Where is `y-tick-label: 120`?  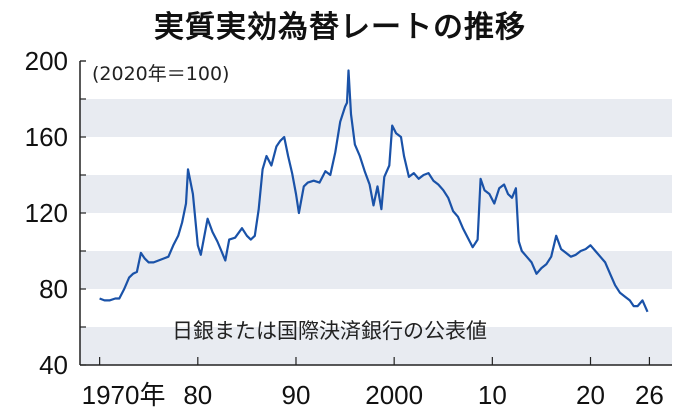 y-tick-label: 120 is located at coordinates (46, 213).